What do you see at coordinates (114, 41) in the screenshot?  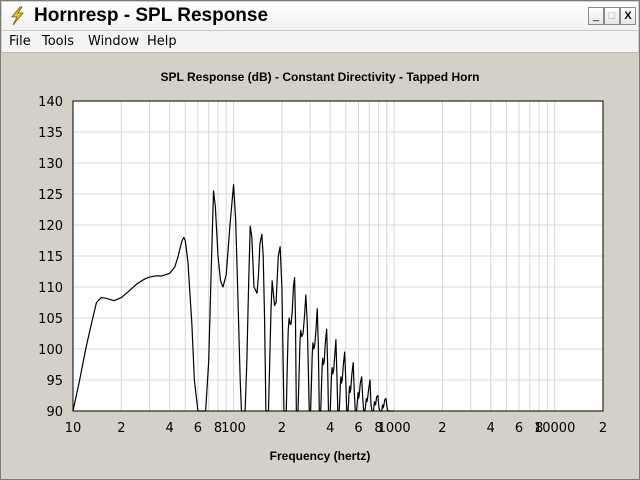 I see `menu-window: Window` at bounding box center [114, 41].